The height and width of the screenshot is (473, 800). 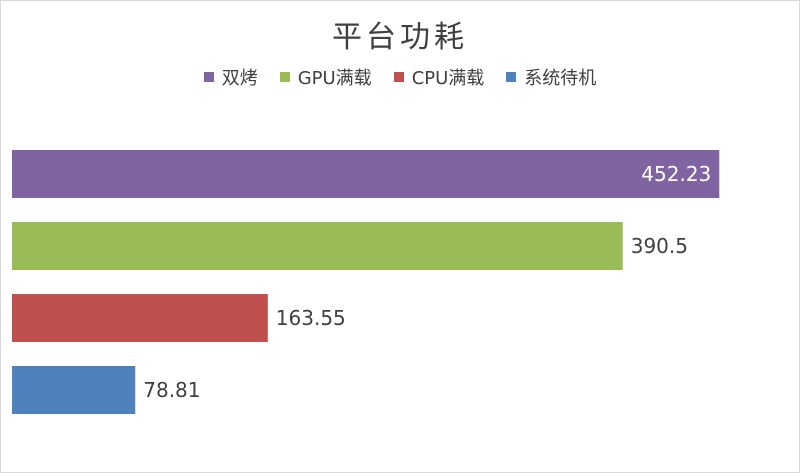 I want to click on legend-label: 系统待机, so click(x=560, y=78).